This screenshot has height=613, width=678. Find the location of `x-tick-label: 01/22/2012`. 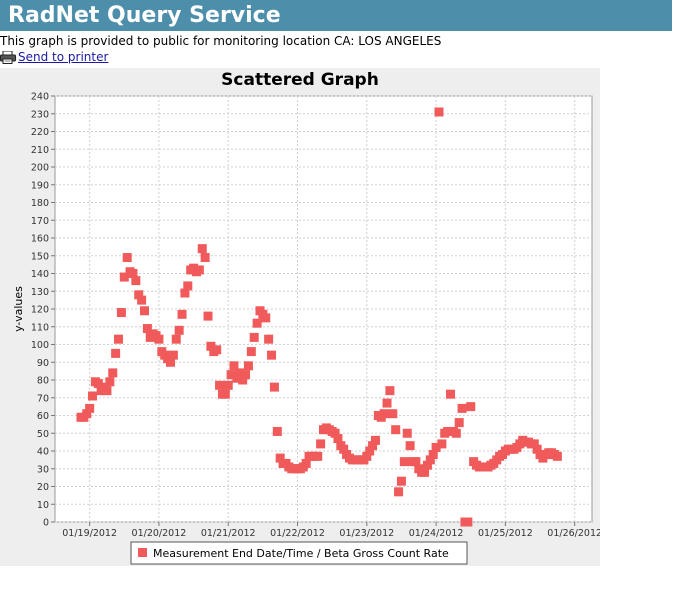

x-tick-label: 01/22/2012 is located at coordinates (297, 533).